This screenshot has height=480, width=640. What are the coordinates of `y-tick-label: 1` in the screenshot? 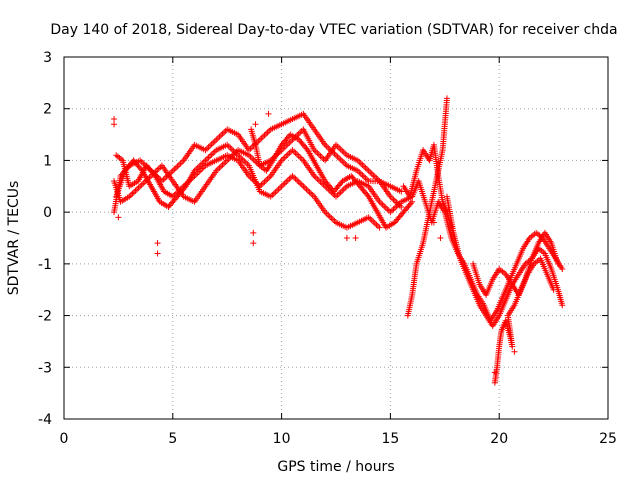 It's located at (47, 161).